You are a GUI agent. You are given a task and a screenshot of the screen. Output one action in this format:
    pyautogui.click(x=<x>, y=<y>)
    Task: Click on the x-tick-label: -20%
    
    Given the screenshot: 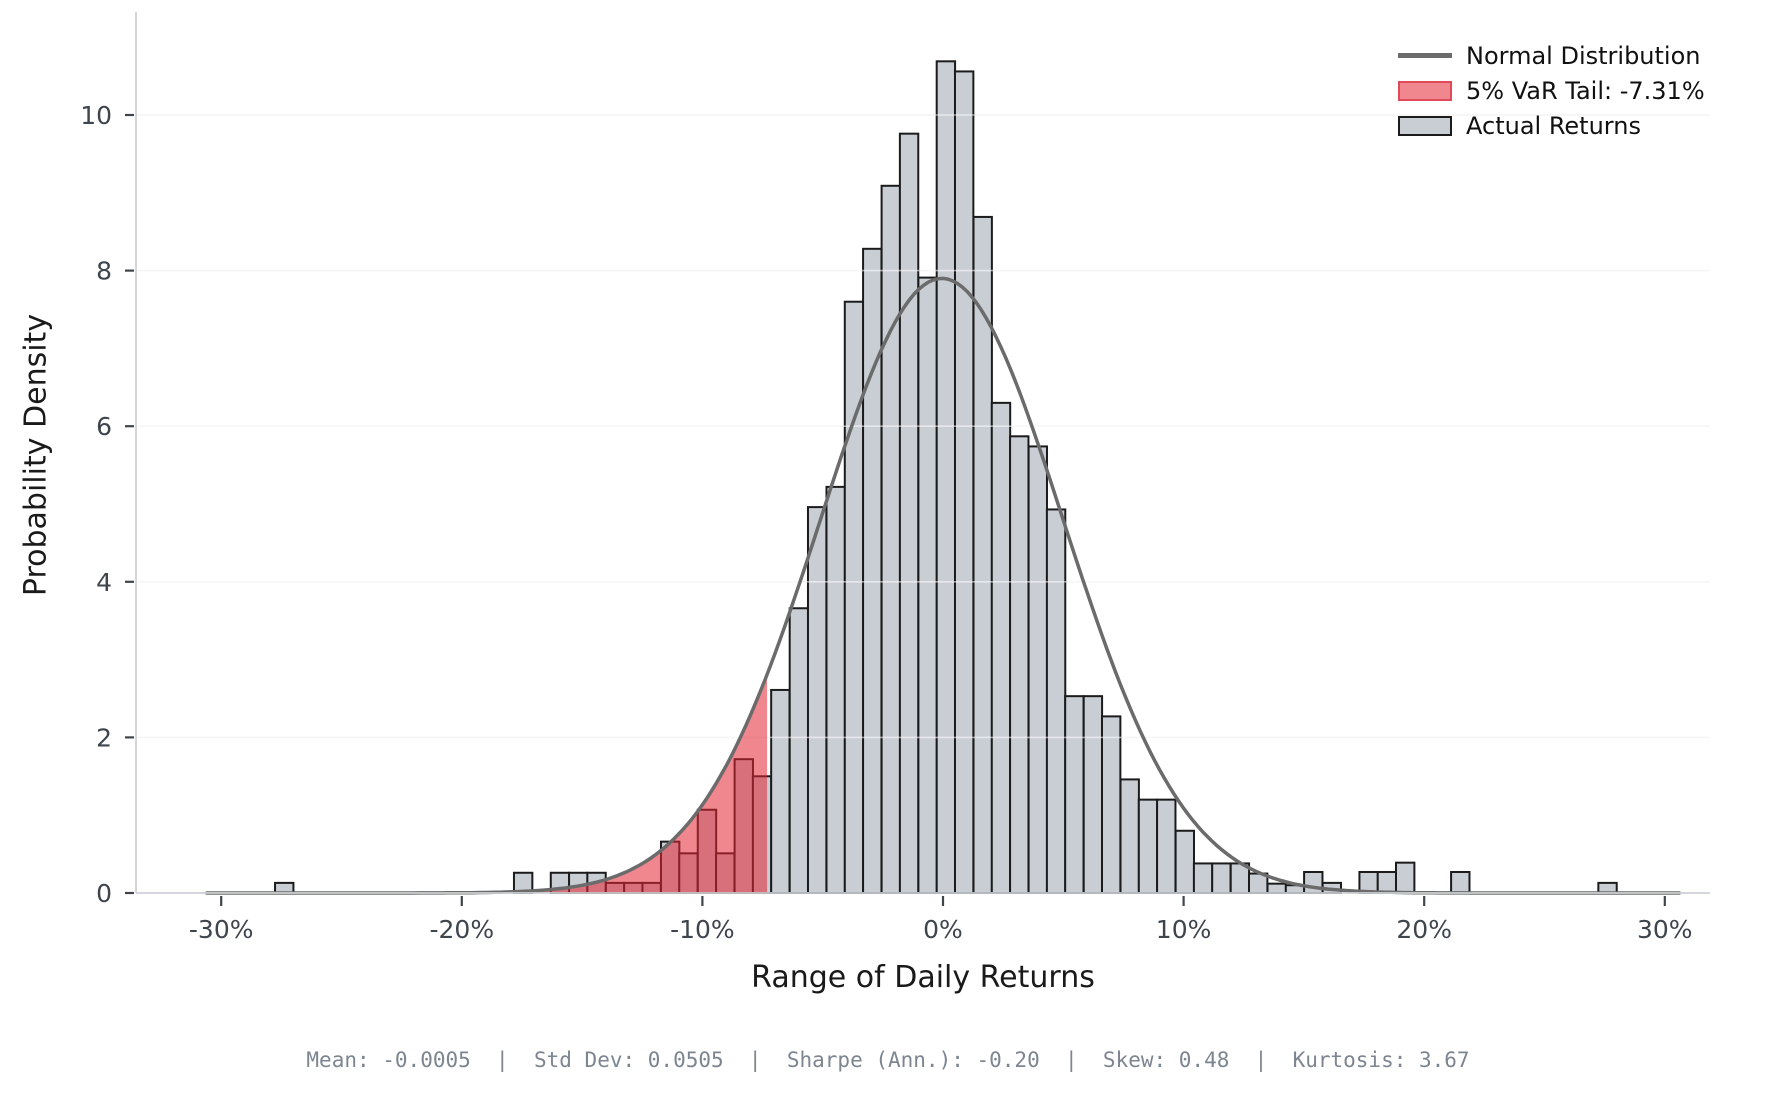 What is the action you would take?
    pyautogui.click(x=462, y=929)
    